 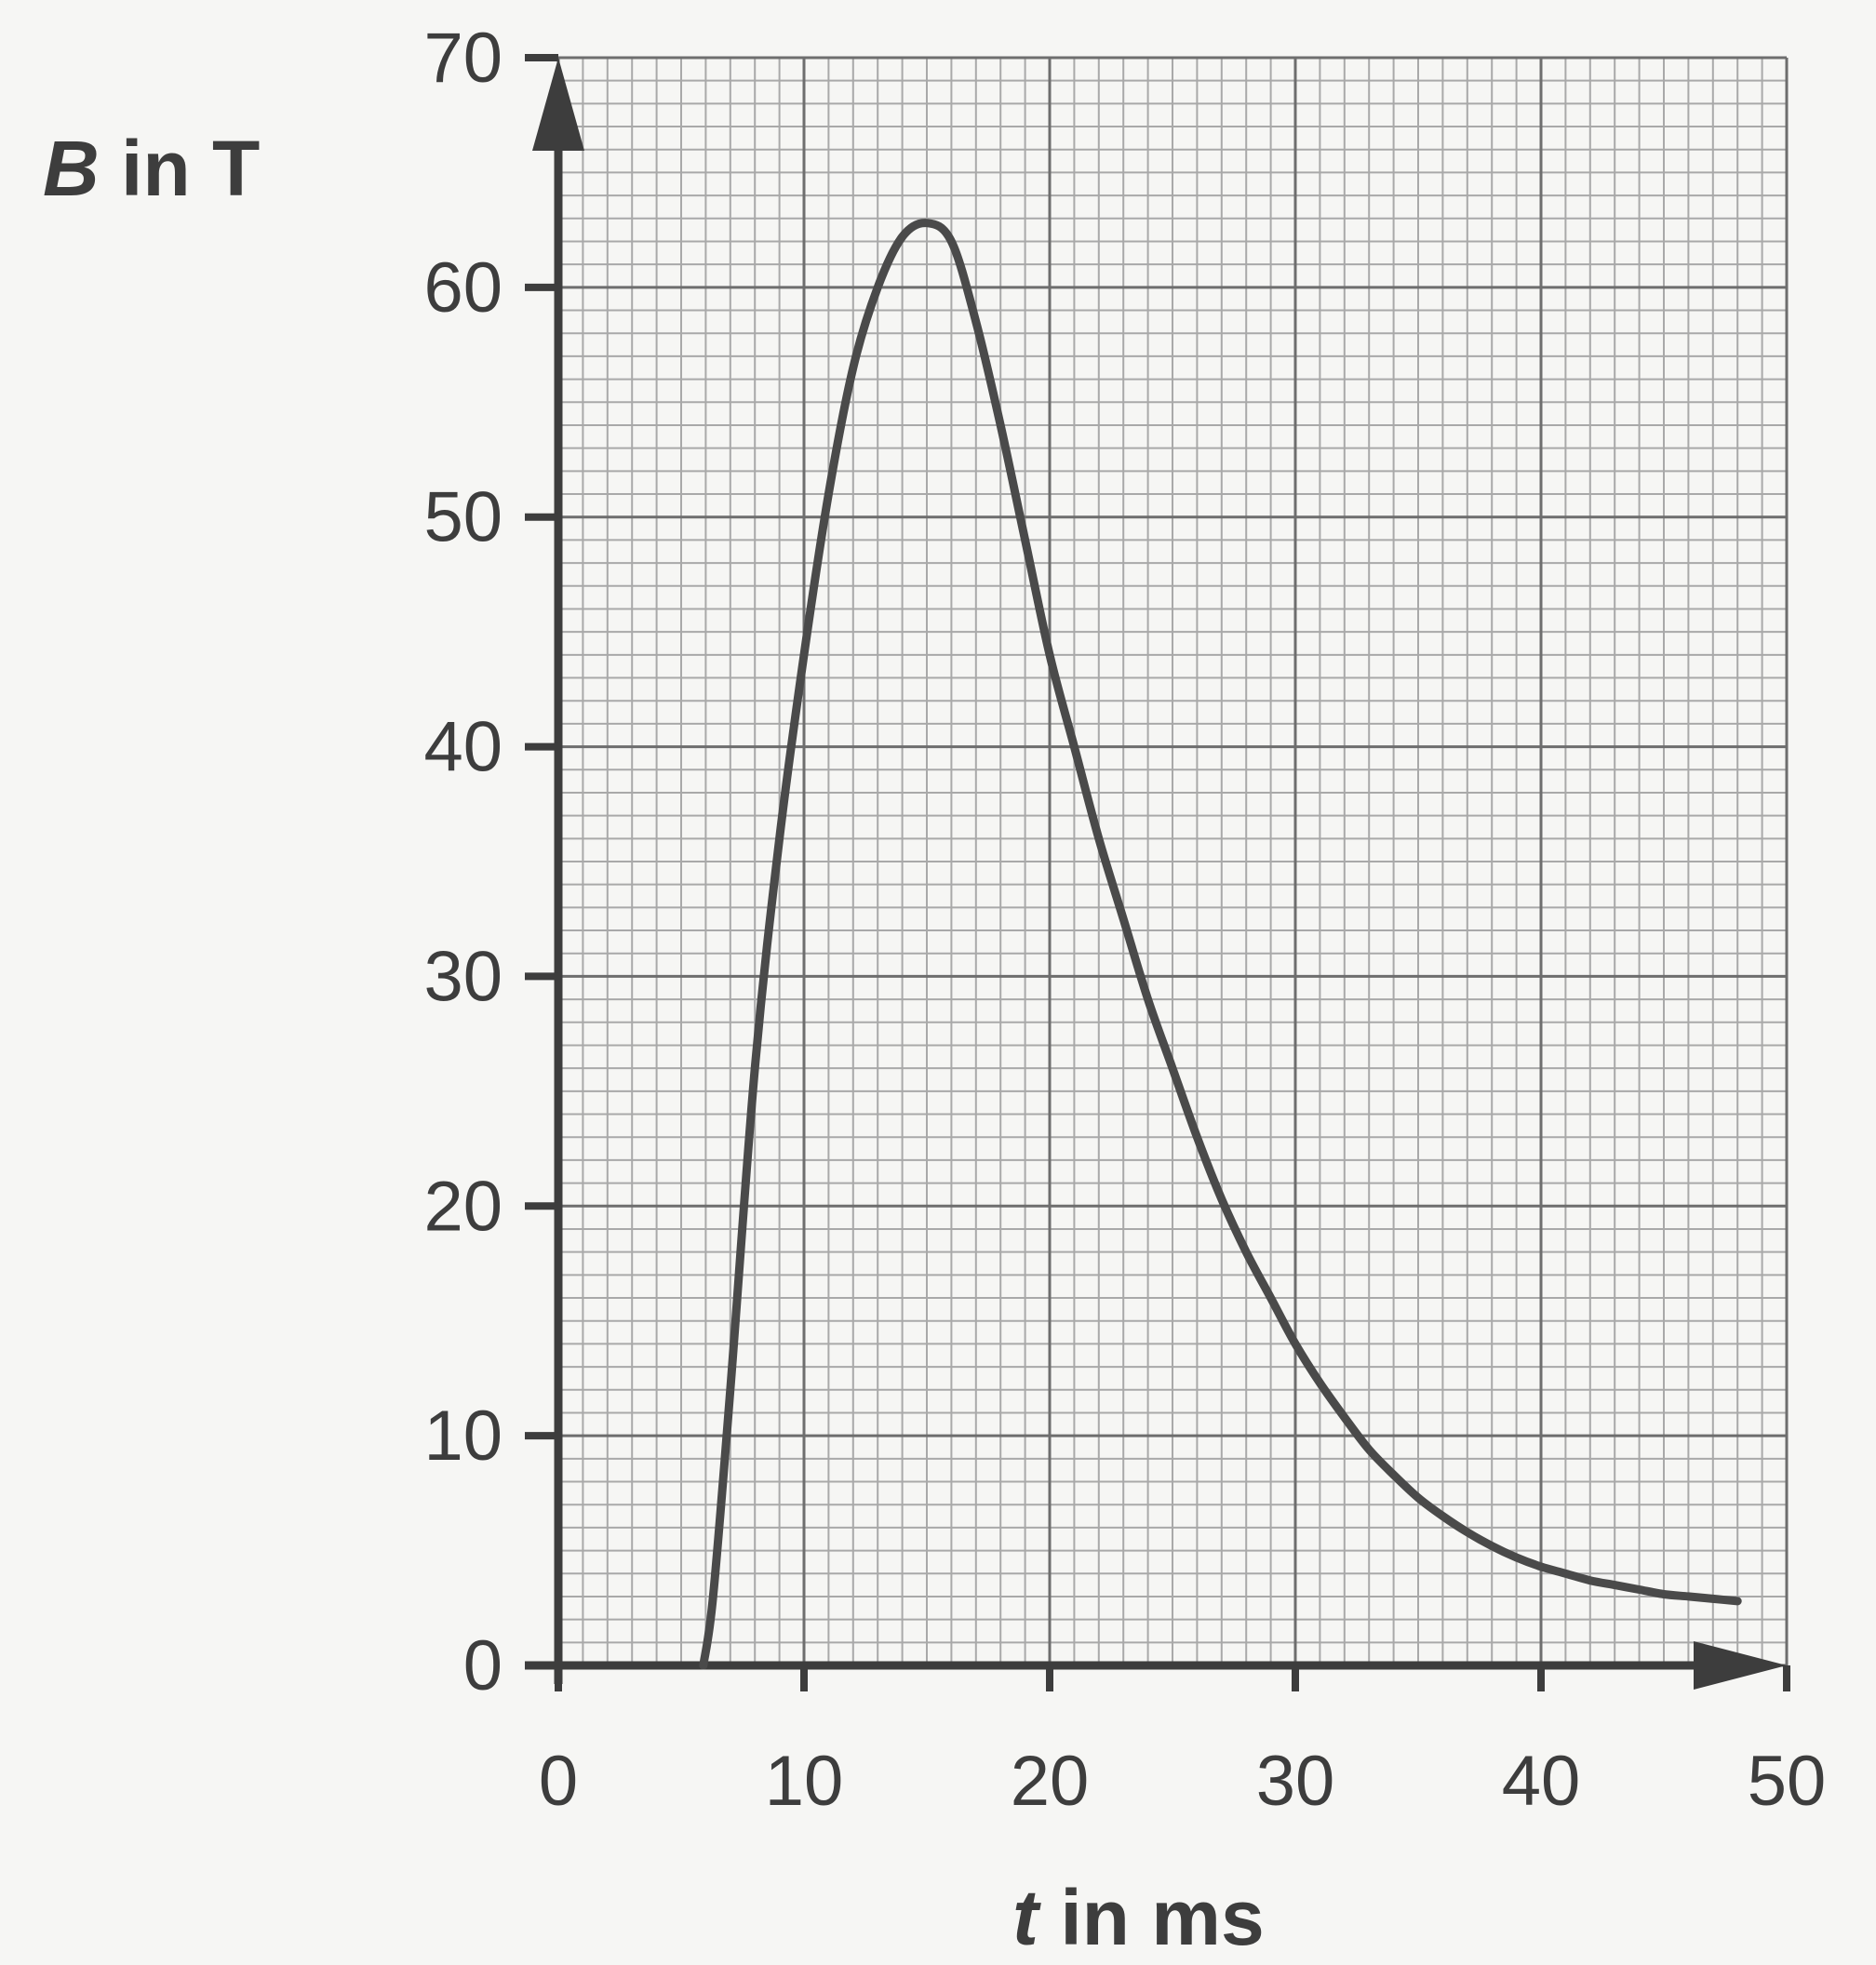 What do you see at coordinates (462, 59) in the screenshot?
I see `y-tick-label: 70` at bounding box center [462, 59].